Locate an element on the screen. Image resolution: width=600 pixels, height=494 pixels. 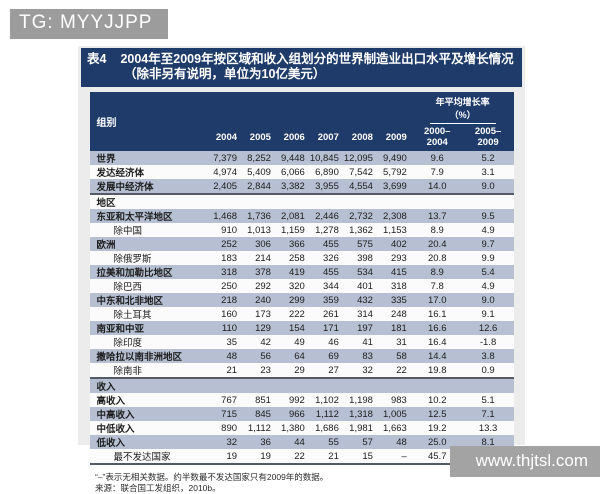
year-value: 10,845 is located at coordinates (326, 158).